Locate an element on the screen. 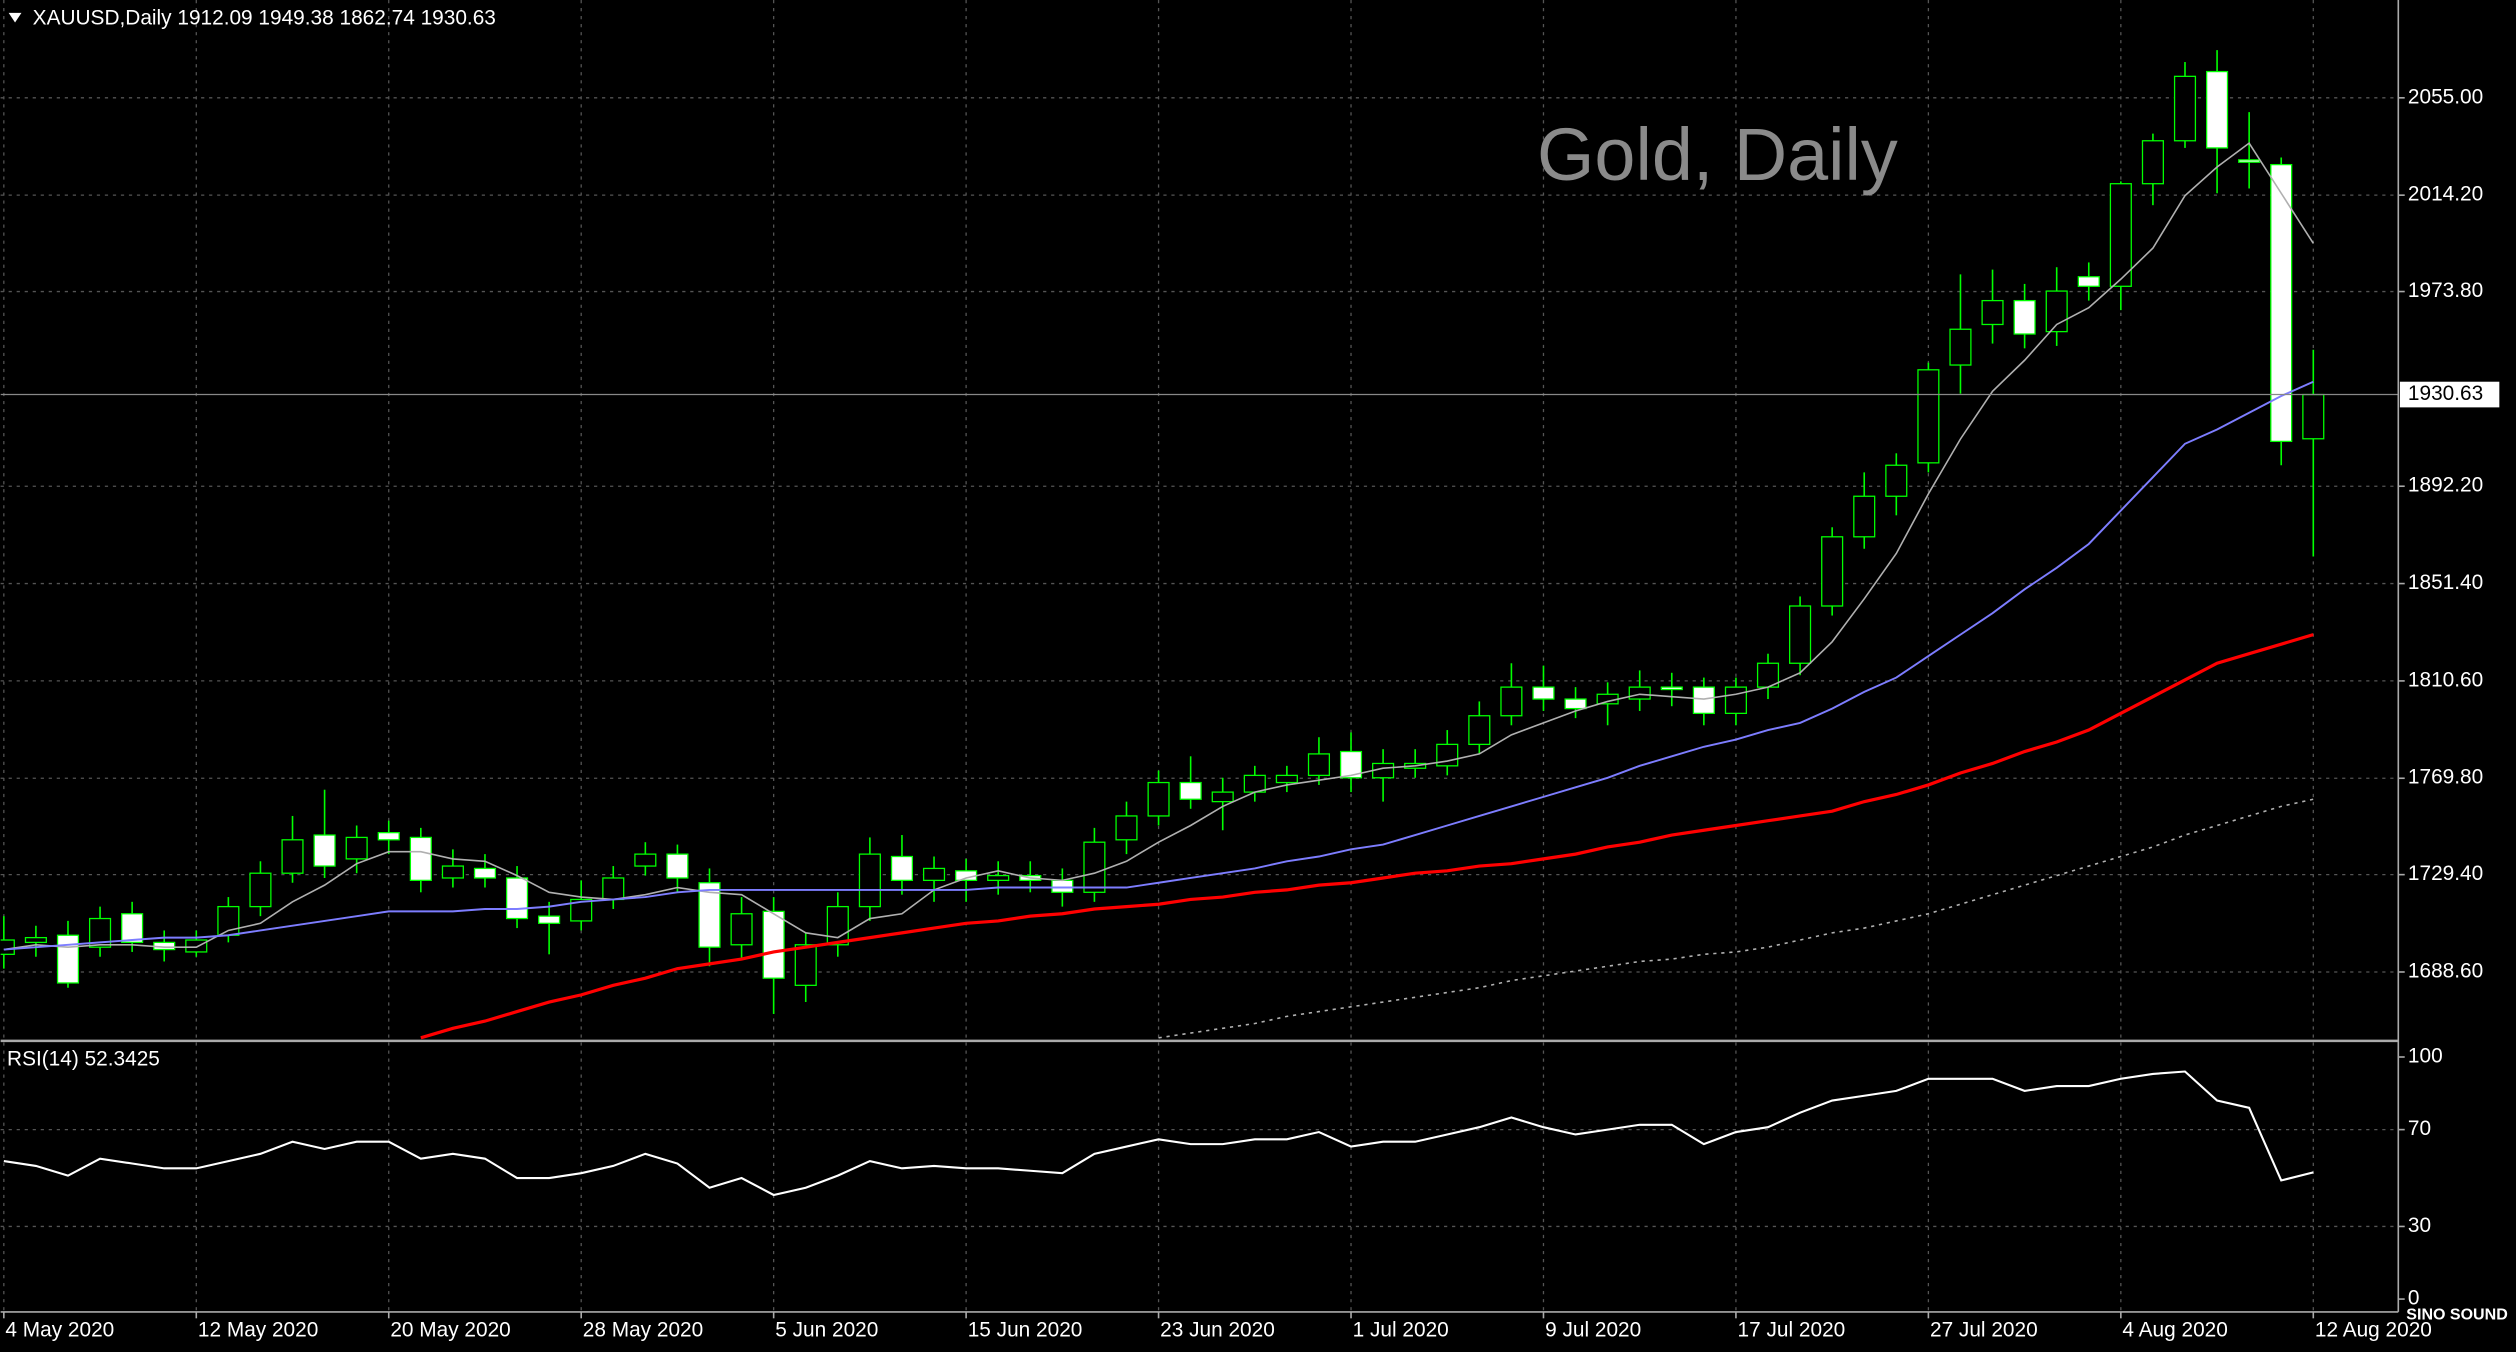 Image resolution: width=2516 pixels, height=1352 pixels. y-tick-label: 1851.40 is located at coordinates (2445, 582).